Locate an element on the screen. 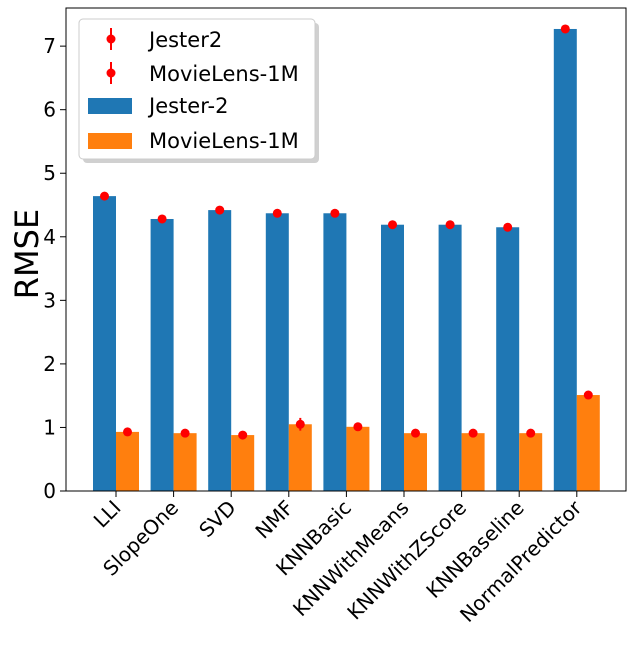  bar-jester-2-knnbaseline is located at coordinates (508, 359).